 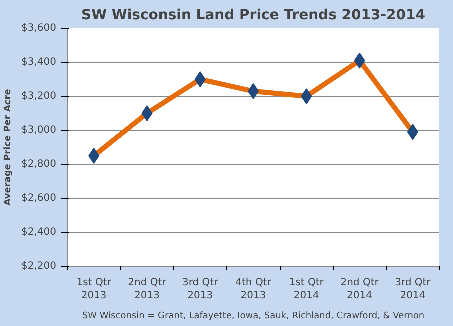 What do you see at coordinates (39, 62) in the screenshot?
I see `y-tick-label: $3,400` at bounding box center [39, 62].